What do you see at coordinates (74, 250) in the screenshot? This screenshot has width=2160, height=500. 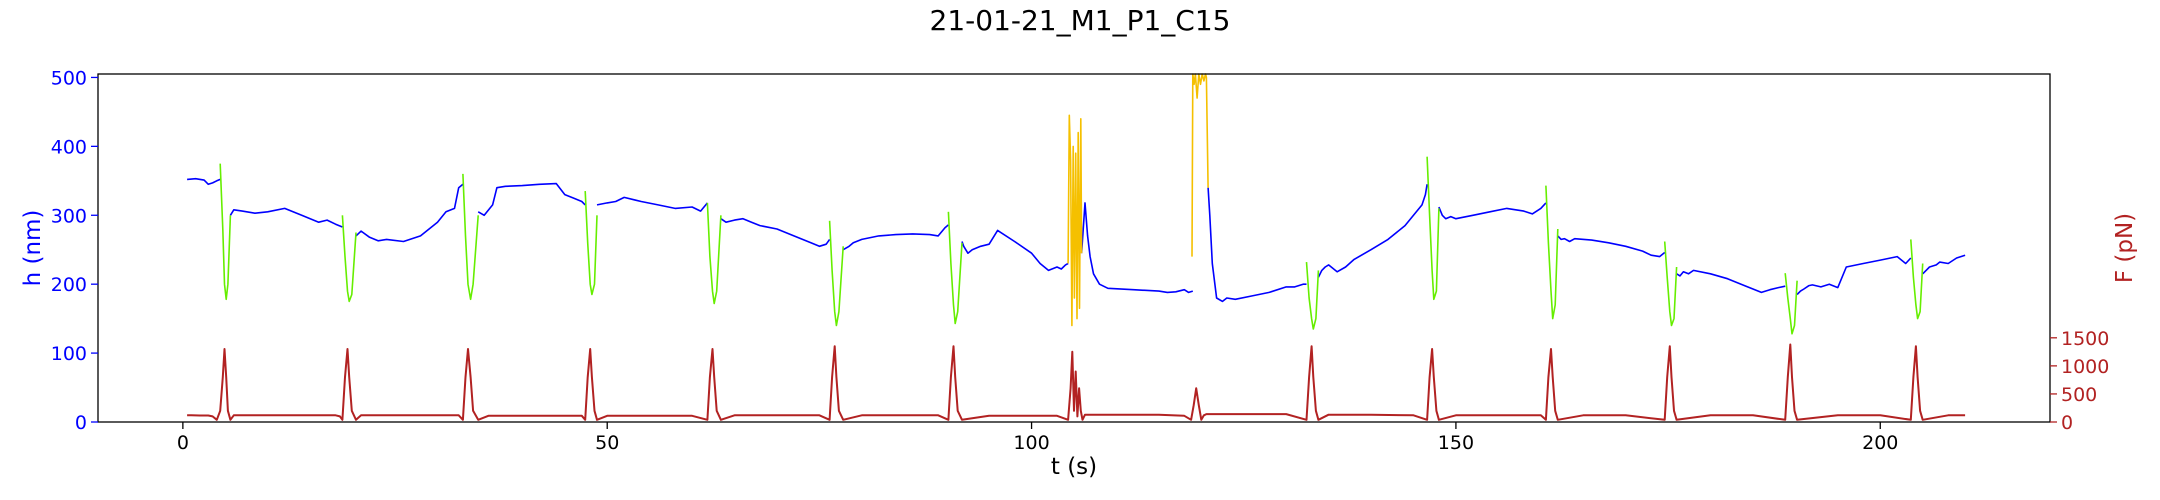 I see `left-y-axis-ticks: 0 100 200 300 400 500` at bounding box center [74, 250].